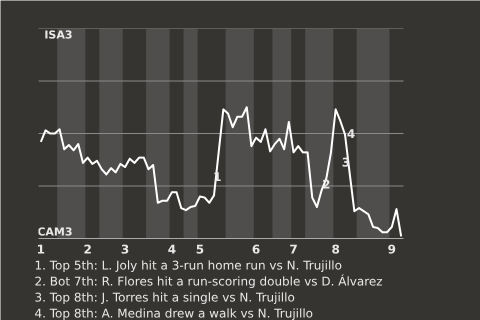  Describe the element at coordinates (256, 249) in the screenshot. I see `x-tick-label: 6` at that location.